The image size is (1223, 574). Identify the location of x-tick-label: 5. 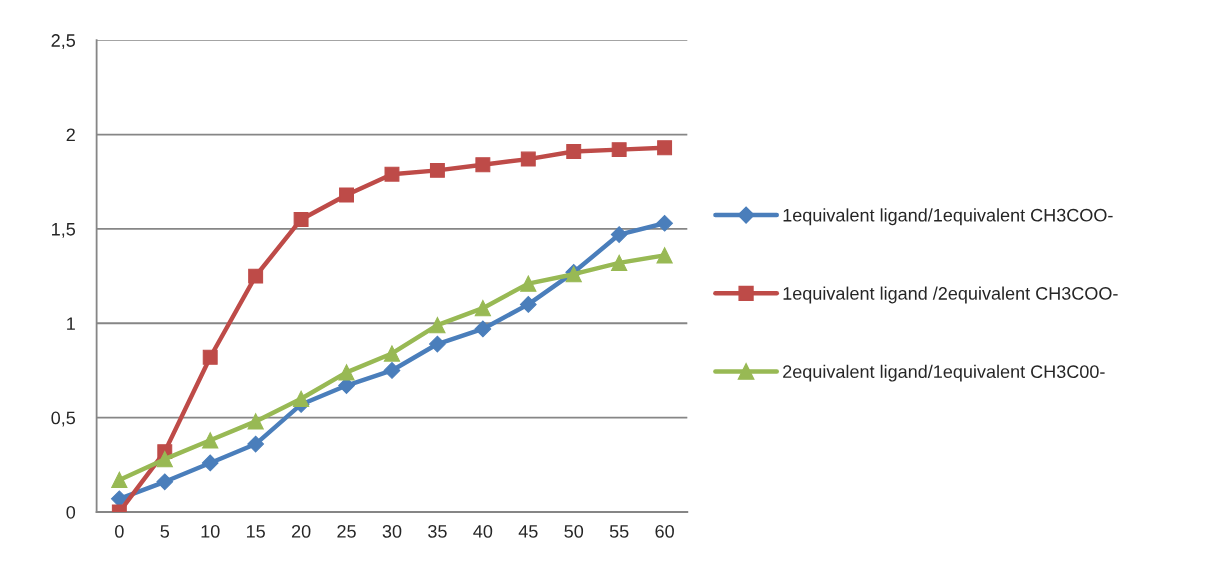
(165, 531).